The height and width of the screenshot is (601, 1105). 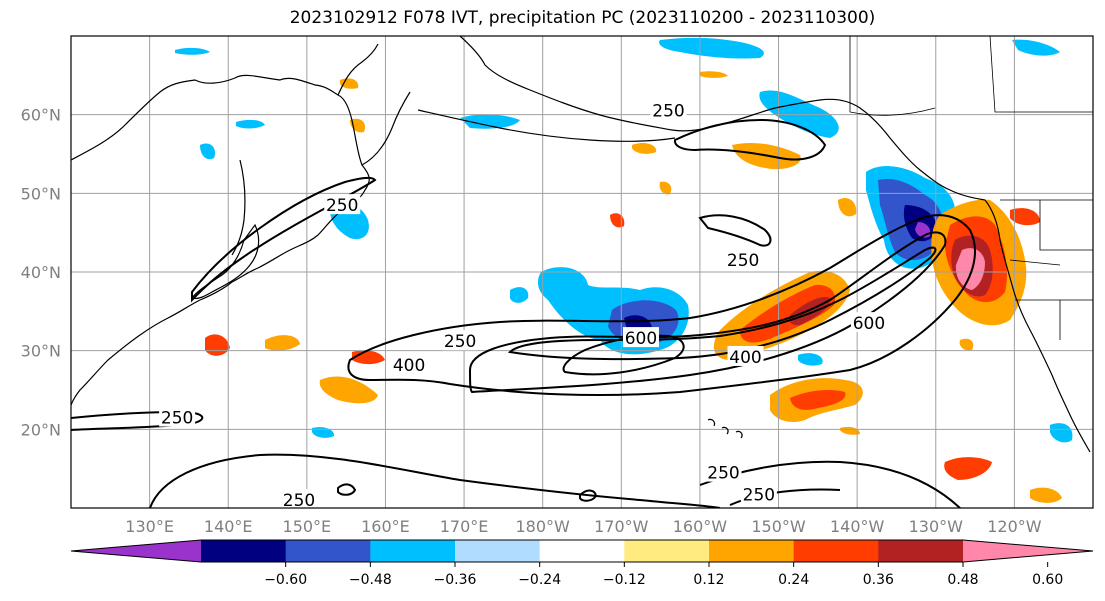 I want to click on longitude-tick-label: 140°W, so click(x=857, y=526).